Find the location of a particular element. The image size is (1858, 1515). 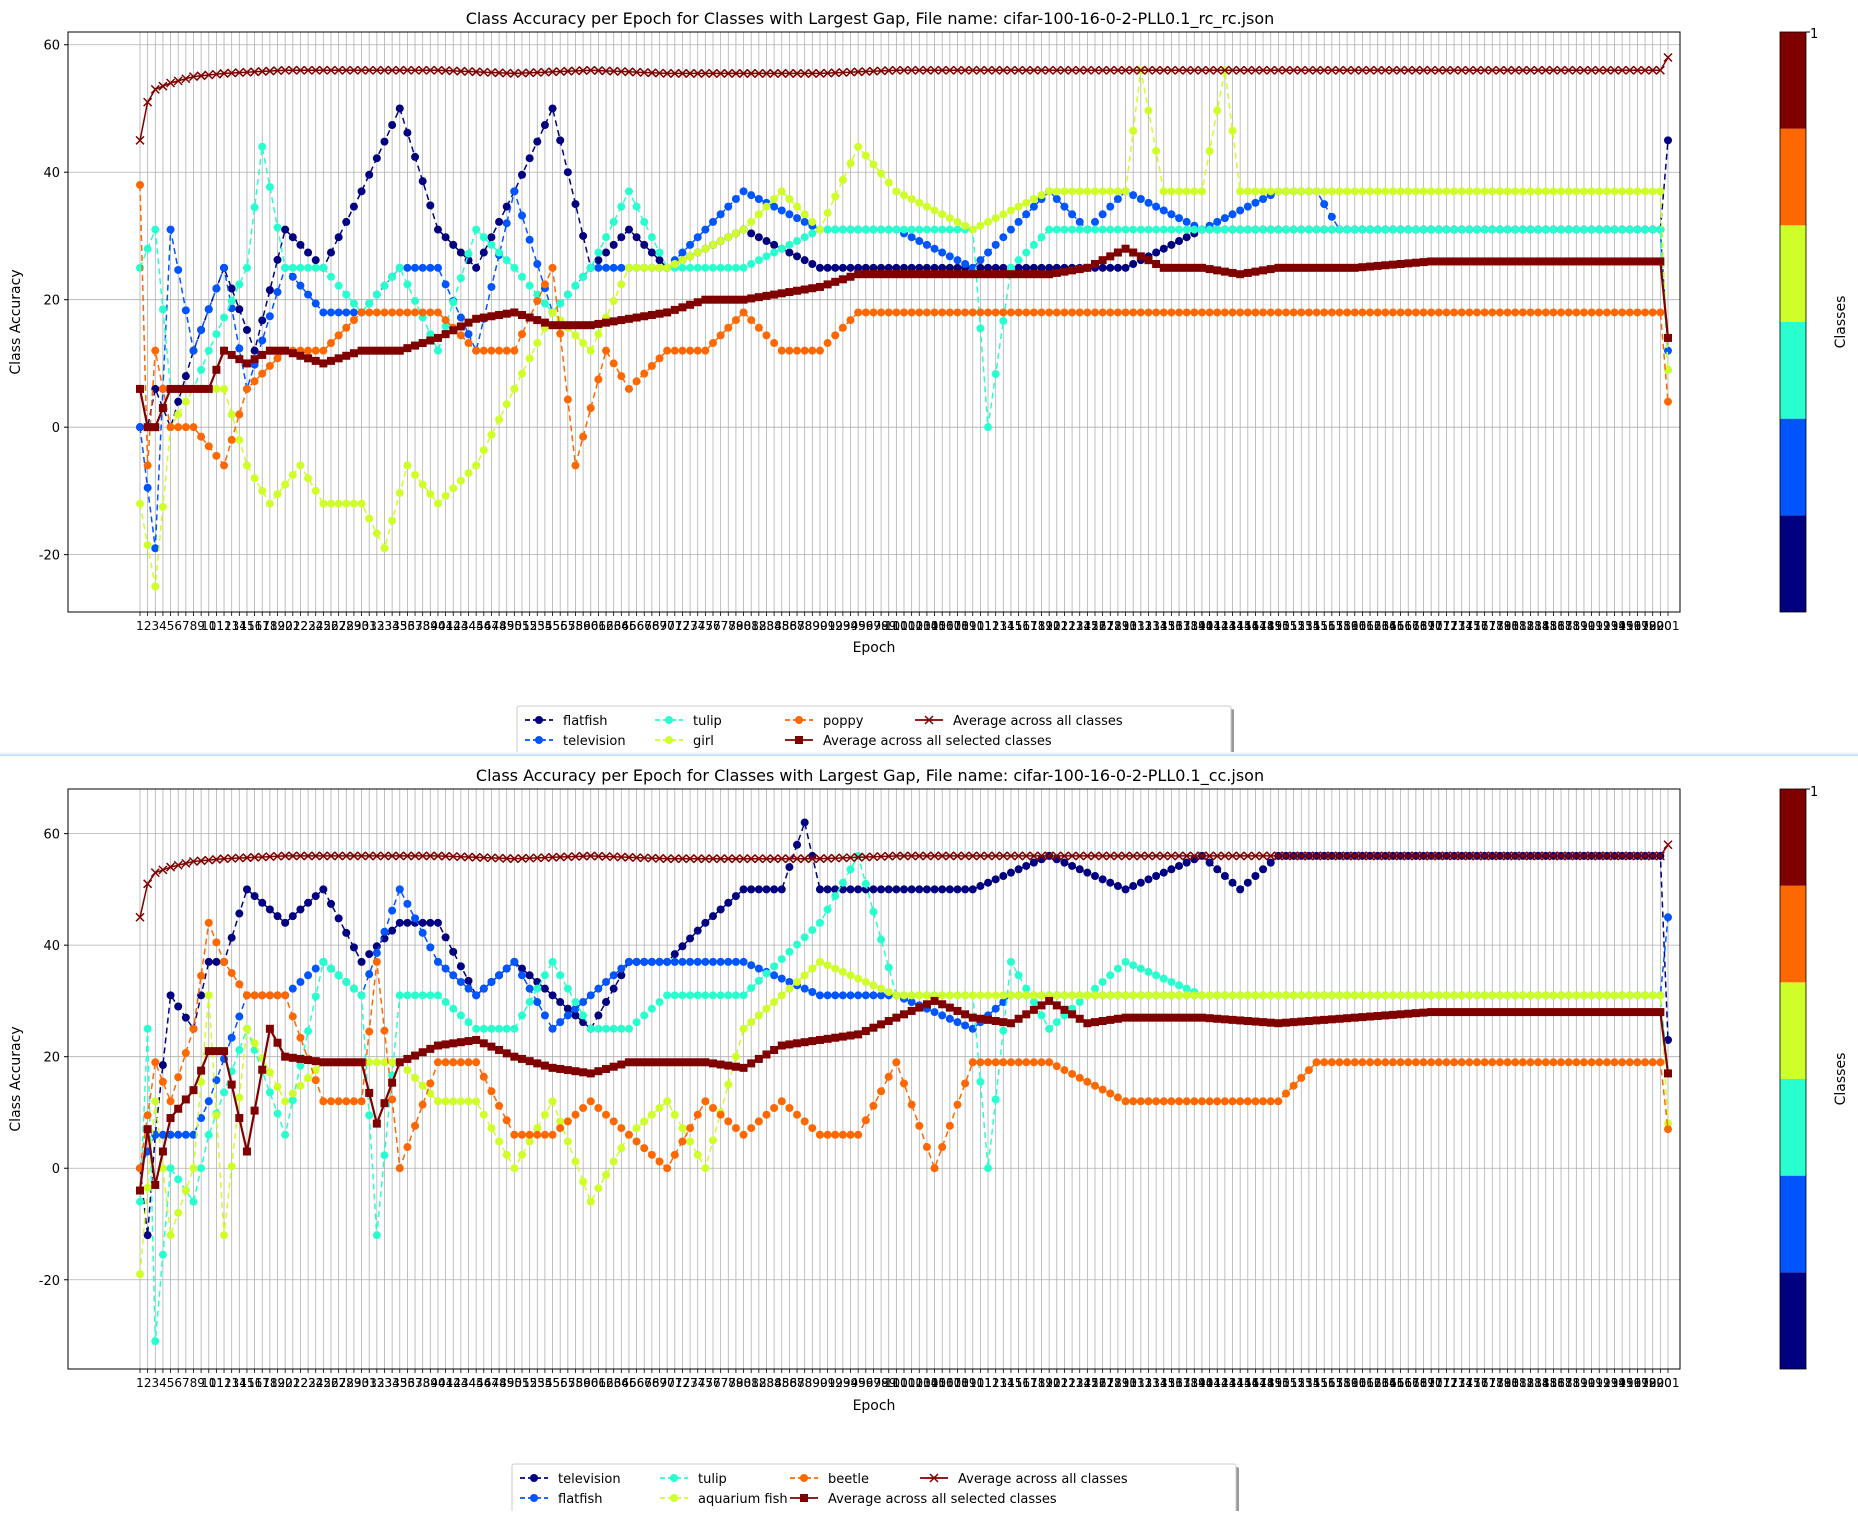

x-tick-label: 125 is located at coordinates (1087, 626).